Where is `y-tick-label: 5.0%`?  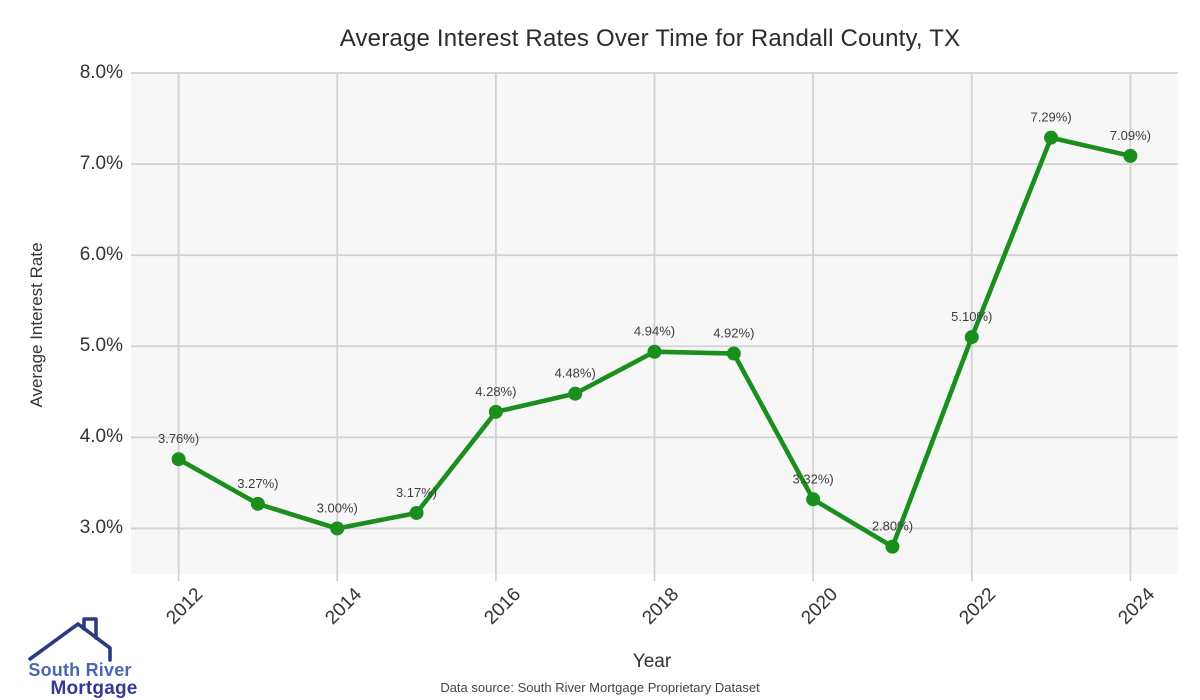
y-tick-label: 5.0% is located at coordinates (101, 346).